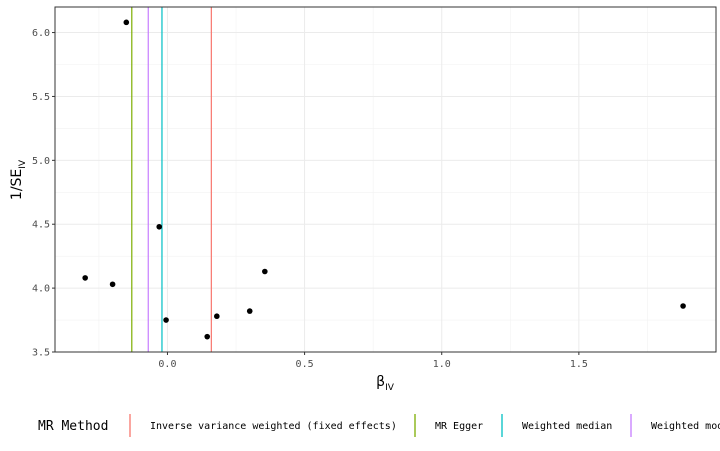  What do you see at coordinates (41, 97) in the screenshot?
I see `y-tick-label: 5.5` at bounding box center [41, 97].